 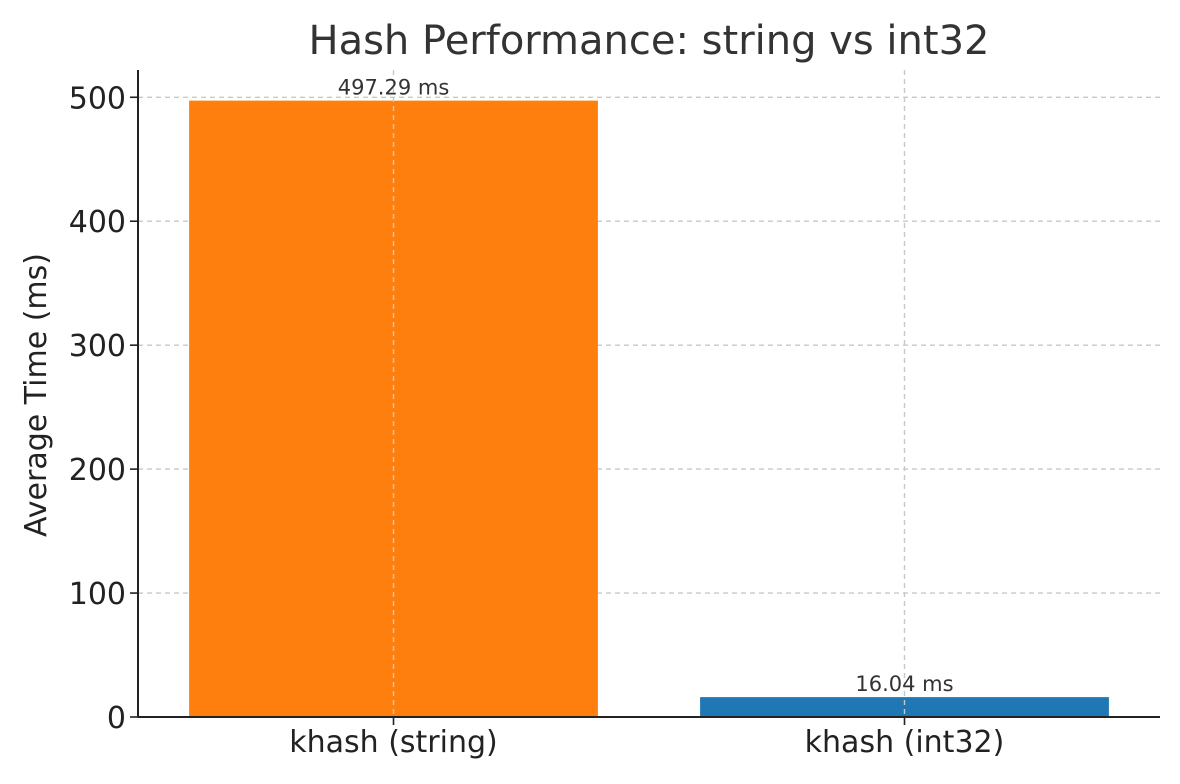 What do you see at coordinates (394, 88) in the screenshot?
I see `bar-value-label: 497.29 ms` at bounding box center [394, 88].